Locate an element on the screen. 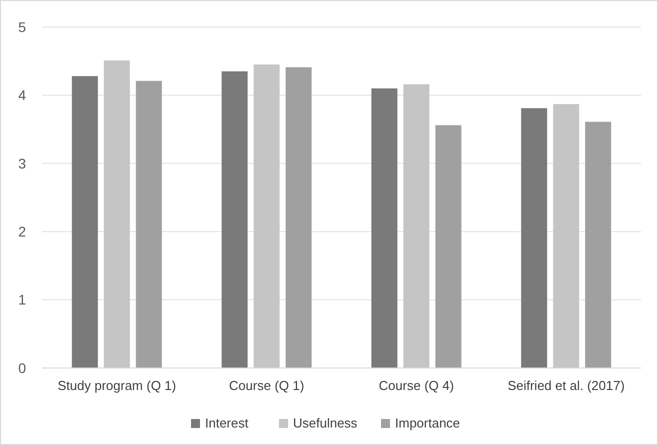 Image resolution: width=658 pixels, height=445 pixels. y-tick-label: 4 is located at coordinates (22, 95).